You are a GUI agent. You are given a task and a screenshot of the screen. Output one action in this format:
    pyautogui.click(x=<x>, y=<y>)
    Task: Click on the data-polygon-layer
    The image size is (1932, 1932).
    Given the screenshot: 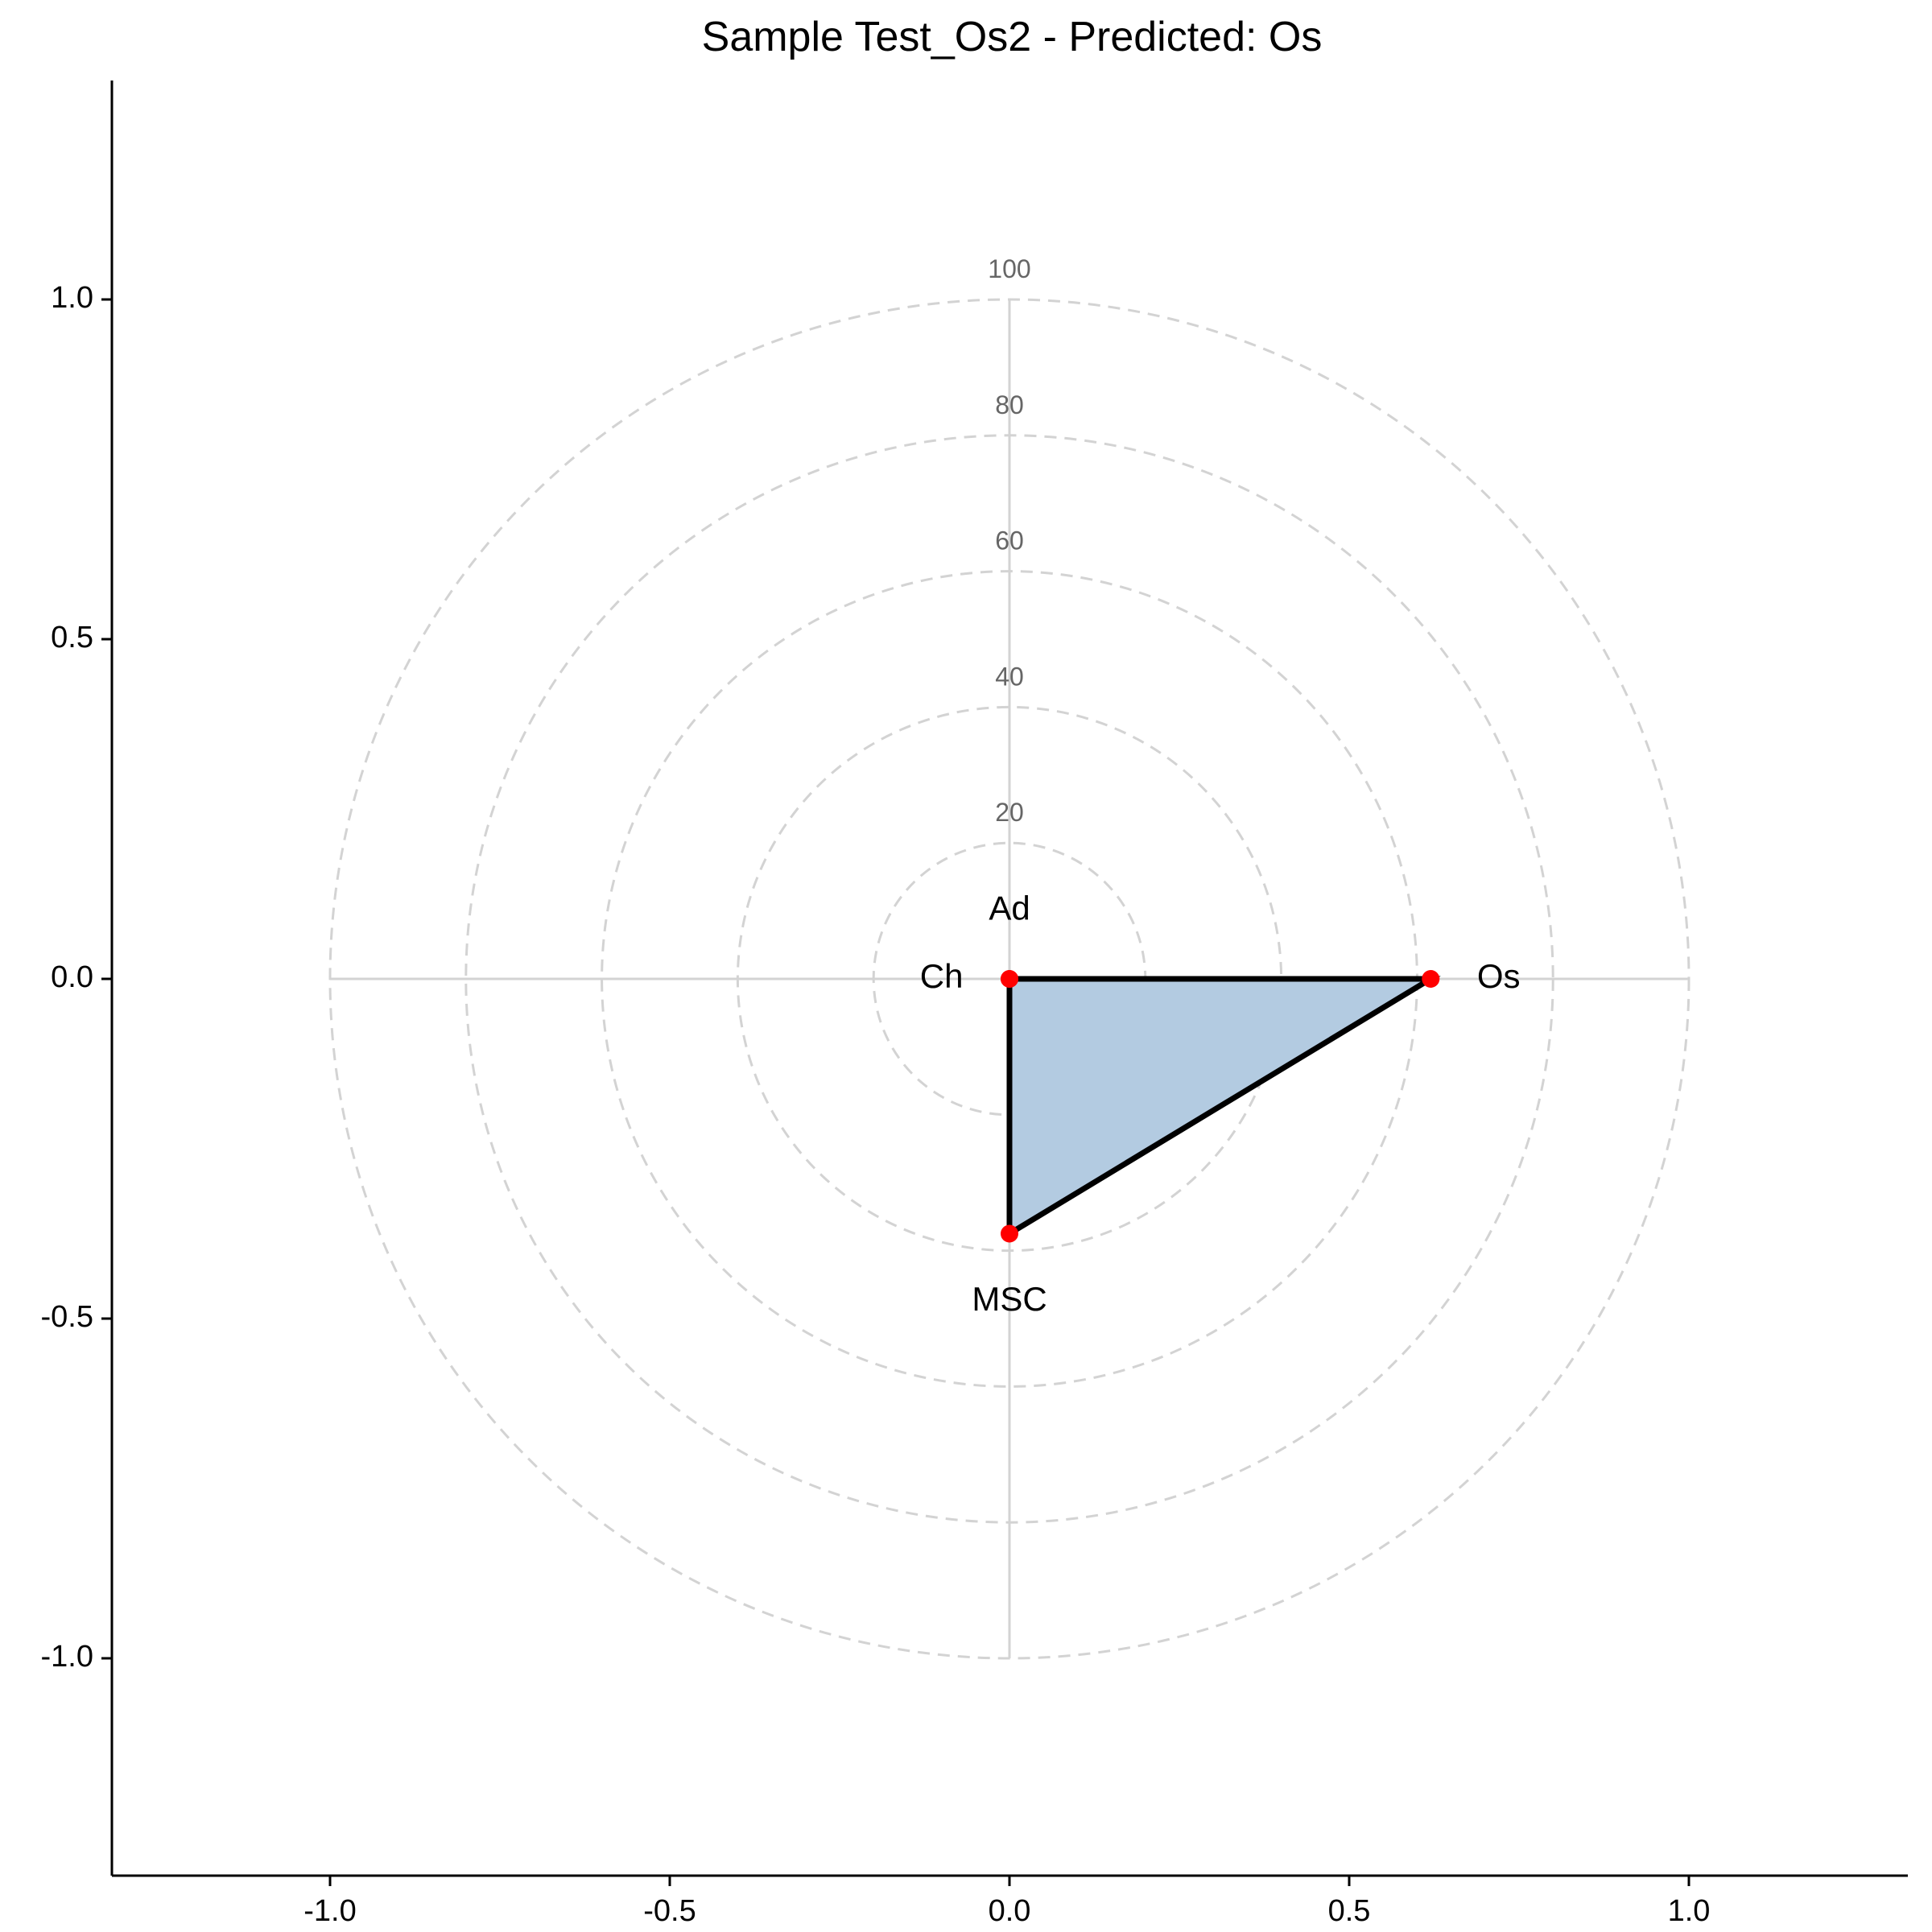 What is the action you would take?
    pyautogui.click(x=1223, y=1107)
    